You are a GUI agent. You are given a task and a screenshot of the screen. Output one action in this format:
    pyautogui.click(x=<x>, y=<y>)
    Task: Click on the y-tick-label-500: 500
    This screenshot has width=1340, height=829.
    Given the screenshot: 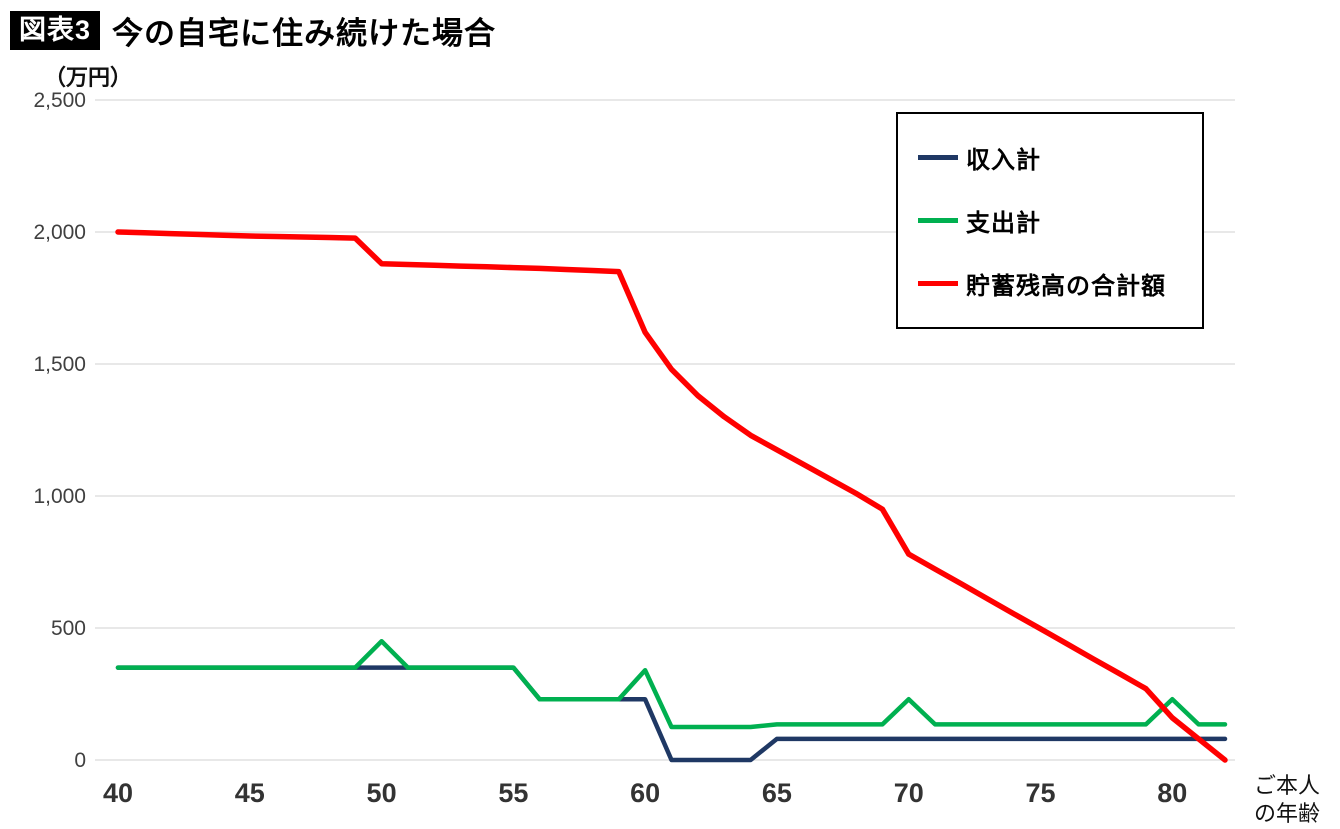 What is the action you would take?
    pyautogui.click(x=68, y=628)
    